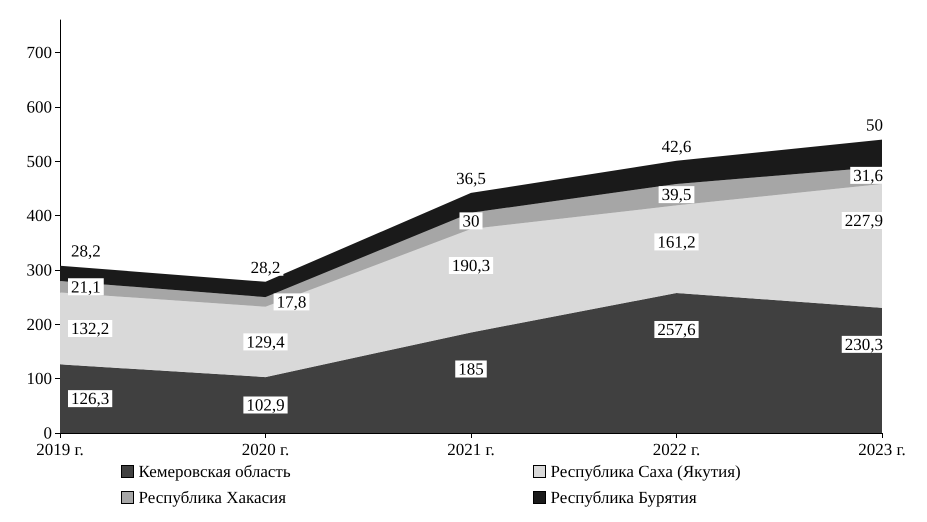  I want to click on data-label: 42,6, so click(677, 146).